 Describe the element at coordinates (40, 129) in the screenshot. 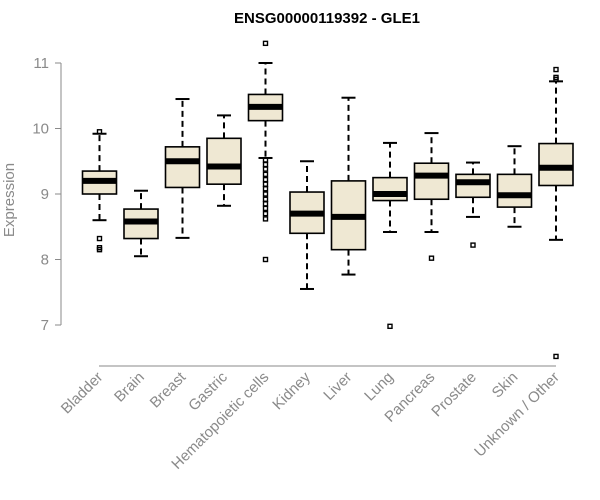

I see `y-tick-label: 10` at that location.